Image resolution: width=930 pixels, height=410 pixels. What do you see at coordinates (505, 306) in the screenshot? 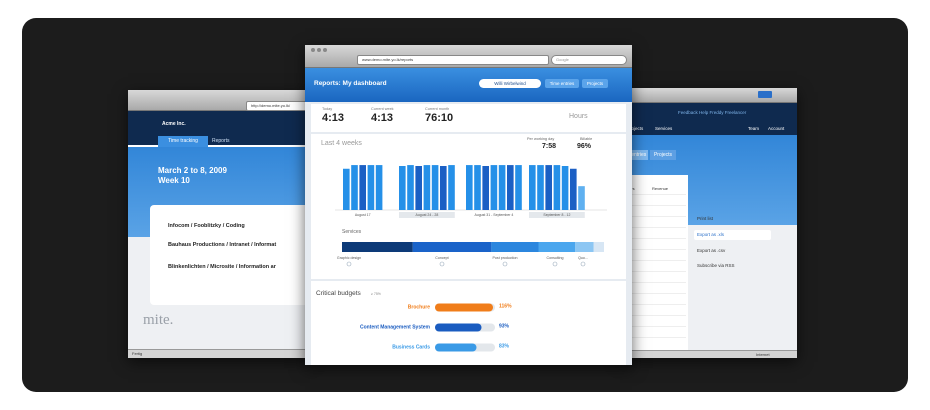
I see `budget-percent: 116%` at bounding box center [505, 306].